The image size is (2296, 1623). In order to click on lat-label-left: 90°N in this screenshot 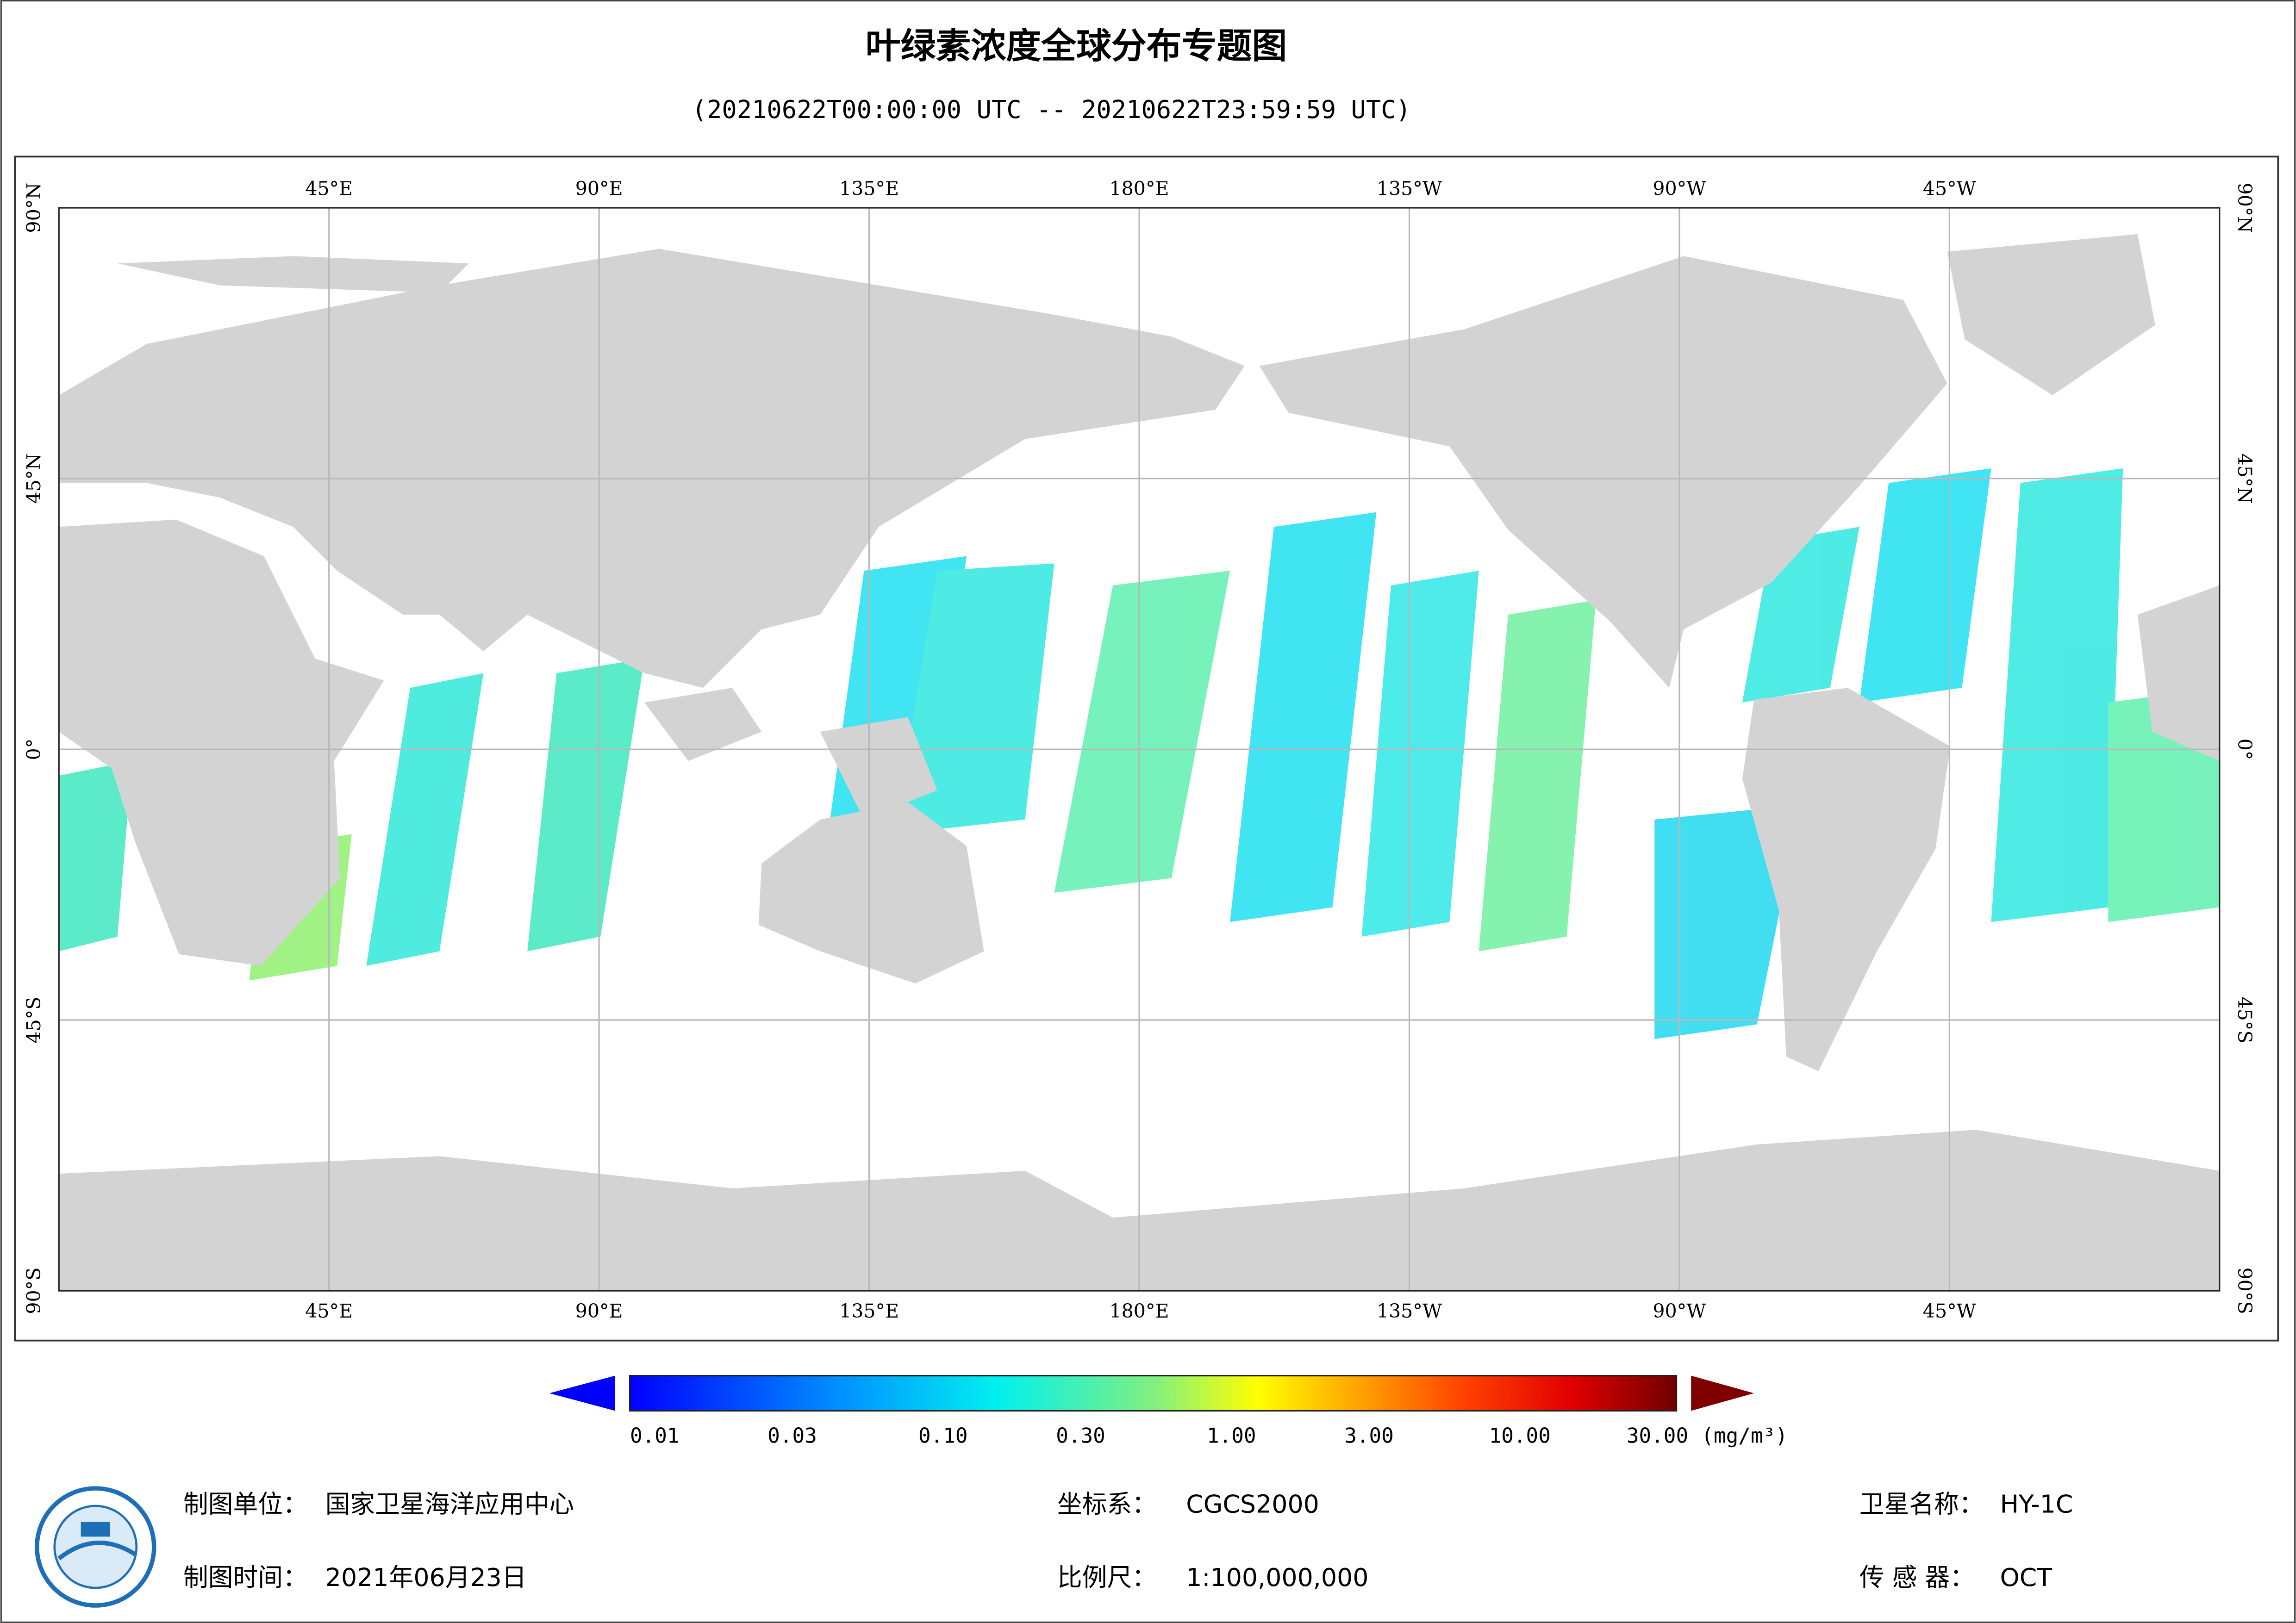, I will do `click(34, 208)`.